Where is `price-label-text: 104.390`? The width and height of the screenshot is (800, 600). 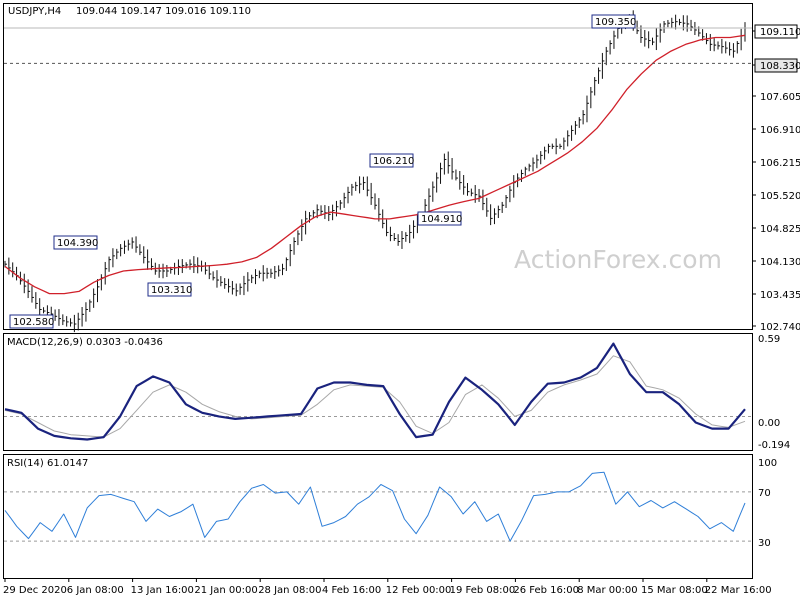 price-label-text: 104.390 is located at coordinates (77, 243).